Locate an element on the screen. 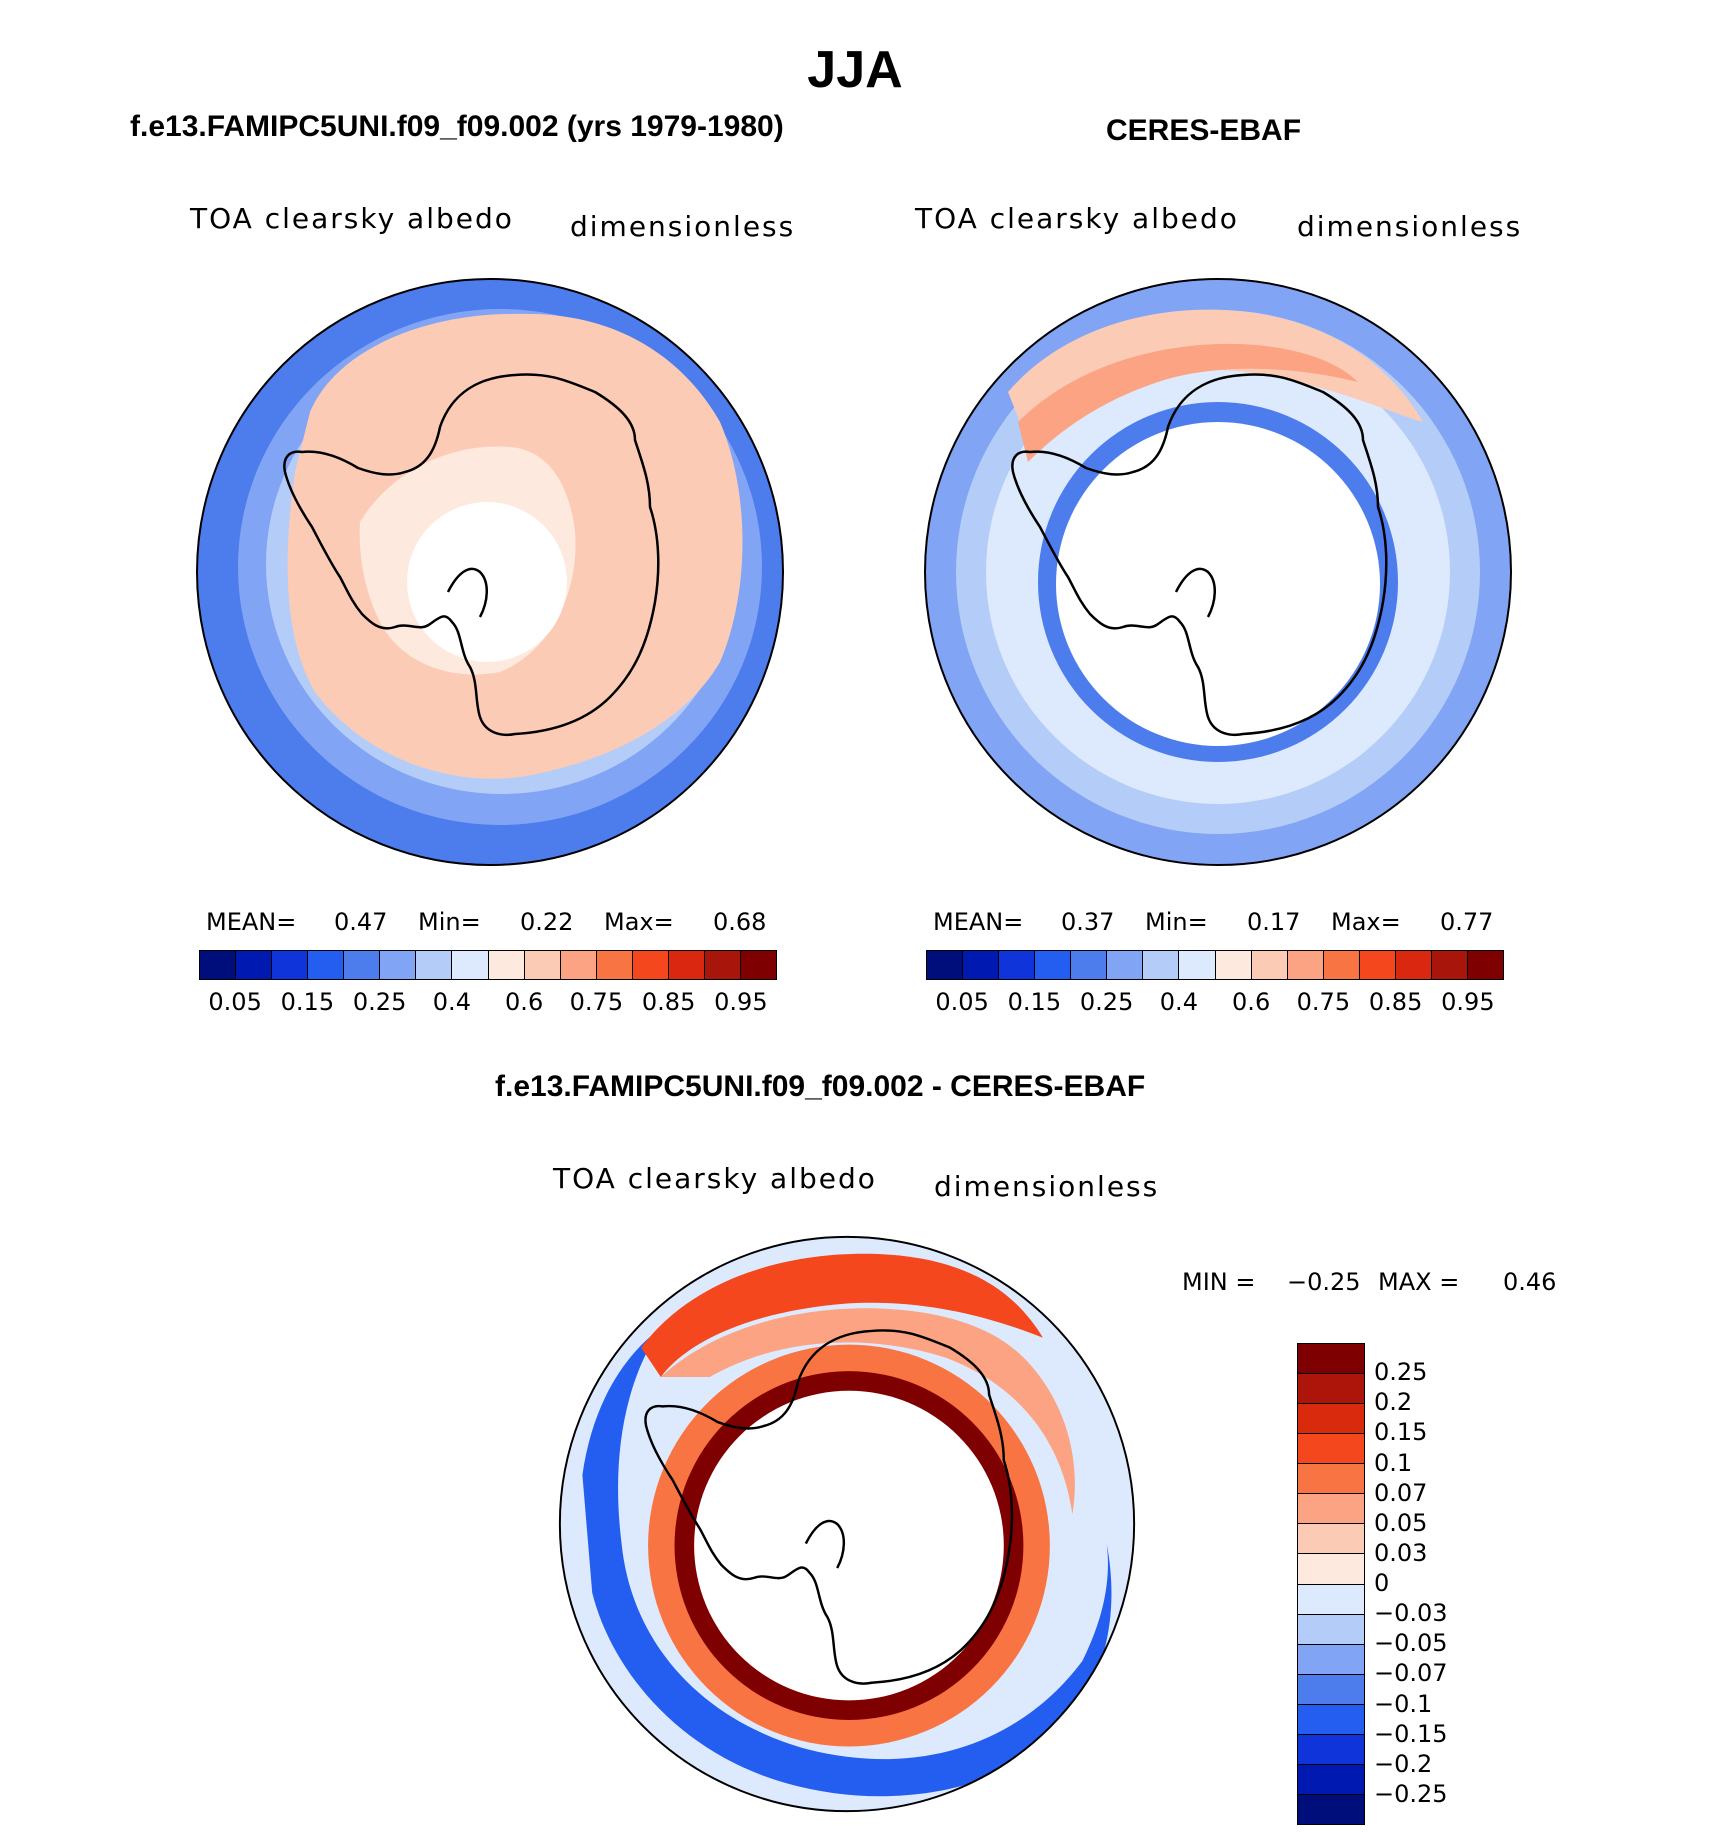  diff-min-label: MIN = is located at coordinates (1219, 1282).